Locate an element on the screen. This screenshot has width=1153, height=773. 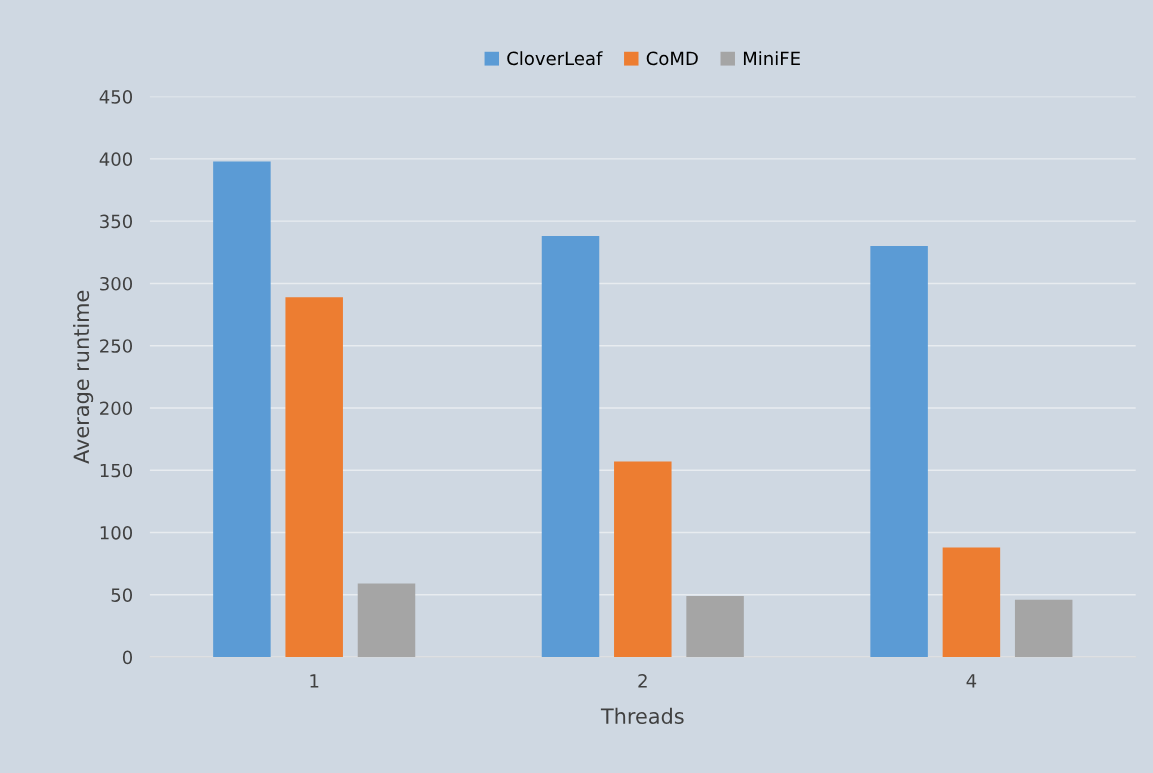
x-tick-label: 4 is located at coordinates (971, 681).